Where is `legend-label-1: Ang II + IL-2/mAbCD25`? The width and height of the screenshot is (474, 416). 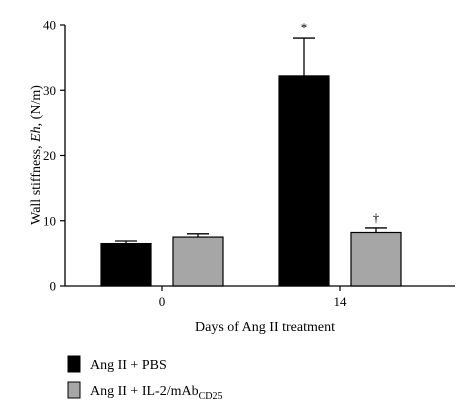
legend-label-1: Ang II + IL-2/mAbCD25 is located at coordinates (156, 393).